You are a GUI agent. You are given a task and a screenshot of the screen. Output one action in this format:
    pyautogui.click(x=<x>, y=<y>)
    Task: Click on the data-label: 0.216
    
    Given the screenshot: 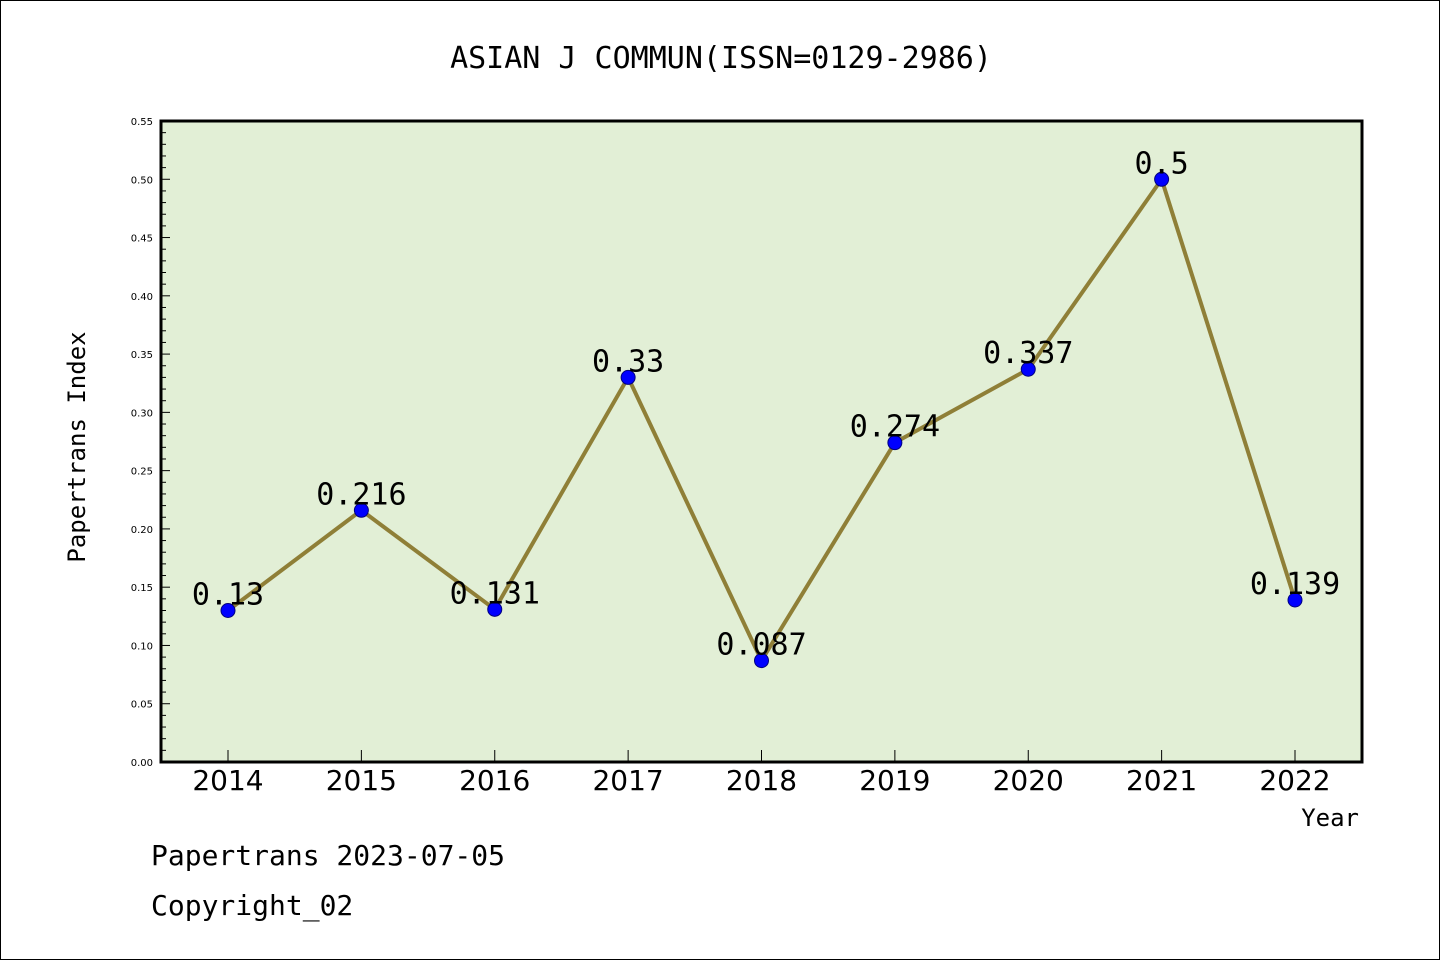 What is the action you would take?
    pyautogui.click(x=361, y=494)
    